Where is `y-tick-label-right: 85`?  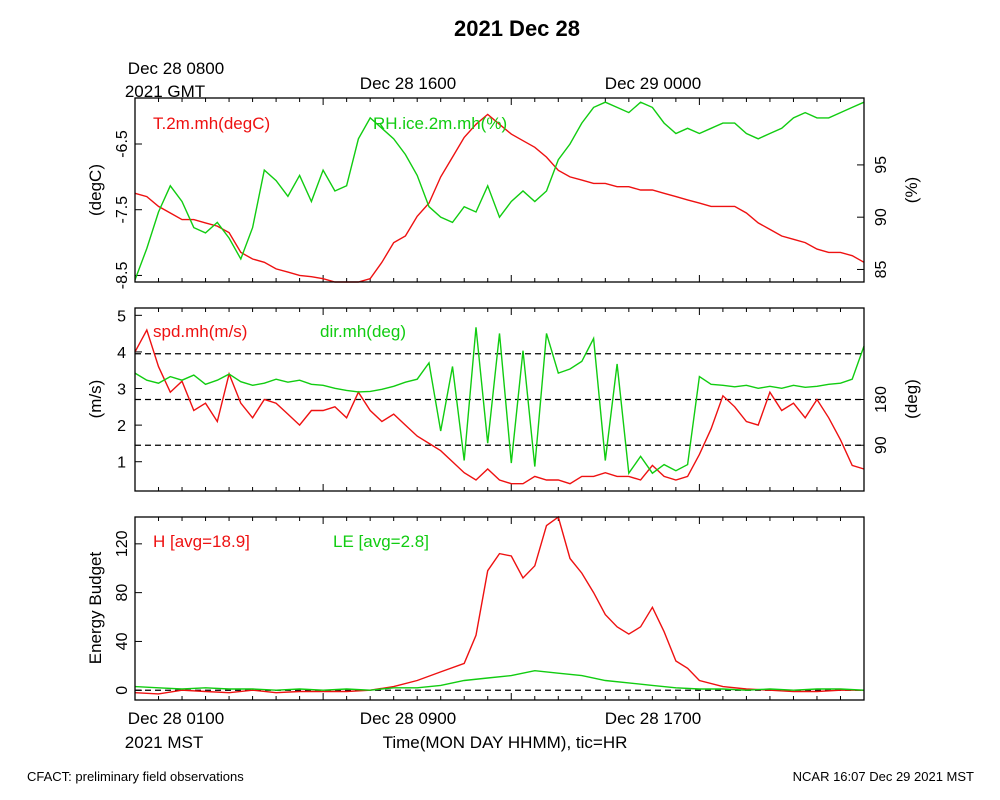 y-tick-label-right: 85 is located at coordinates (881, 269).